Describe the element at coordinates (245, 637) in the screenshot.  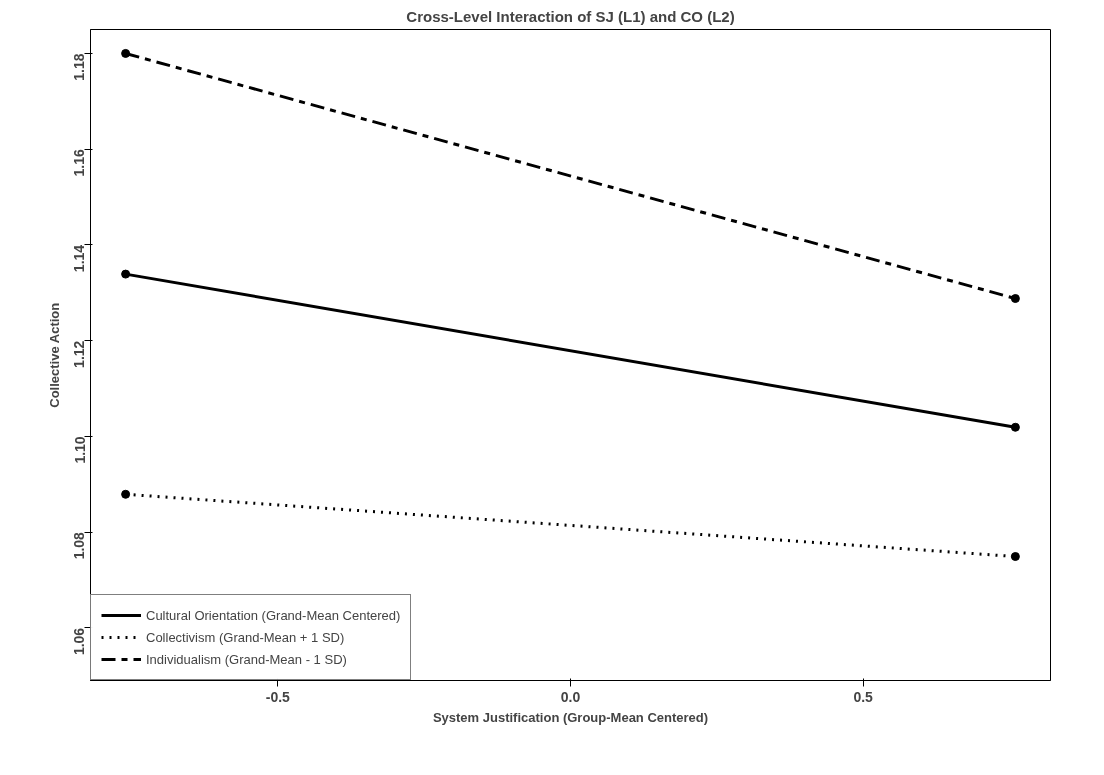
I see `legend-label: Collectivism (Grand-Mean + 1 SD)` at that location.